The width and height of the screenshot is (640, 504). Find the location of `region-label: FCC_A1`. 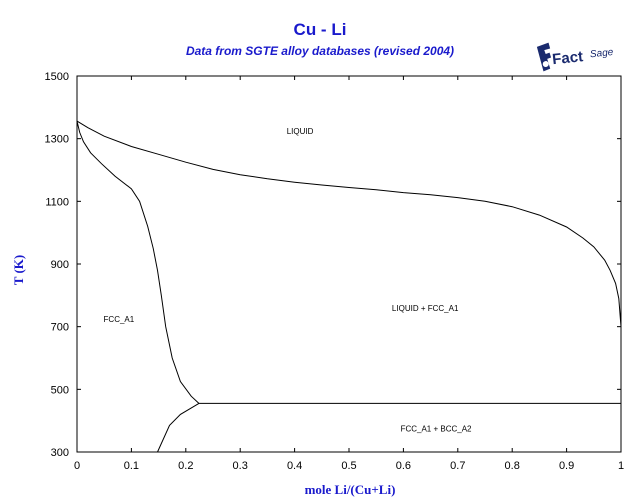

region-label: FCC_A1 is located at coordinates (119, 319).